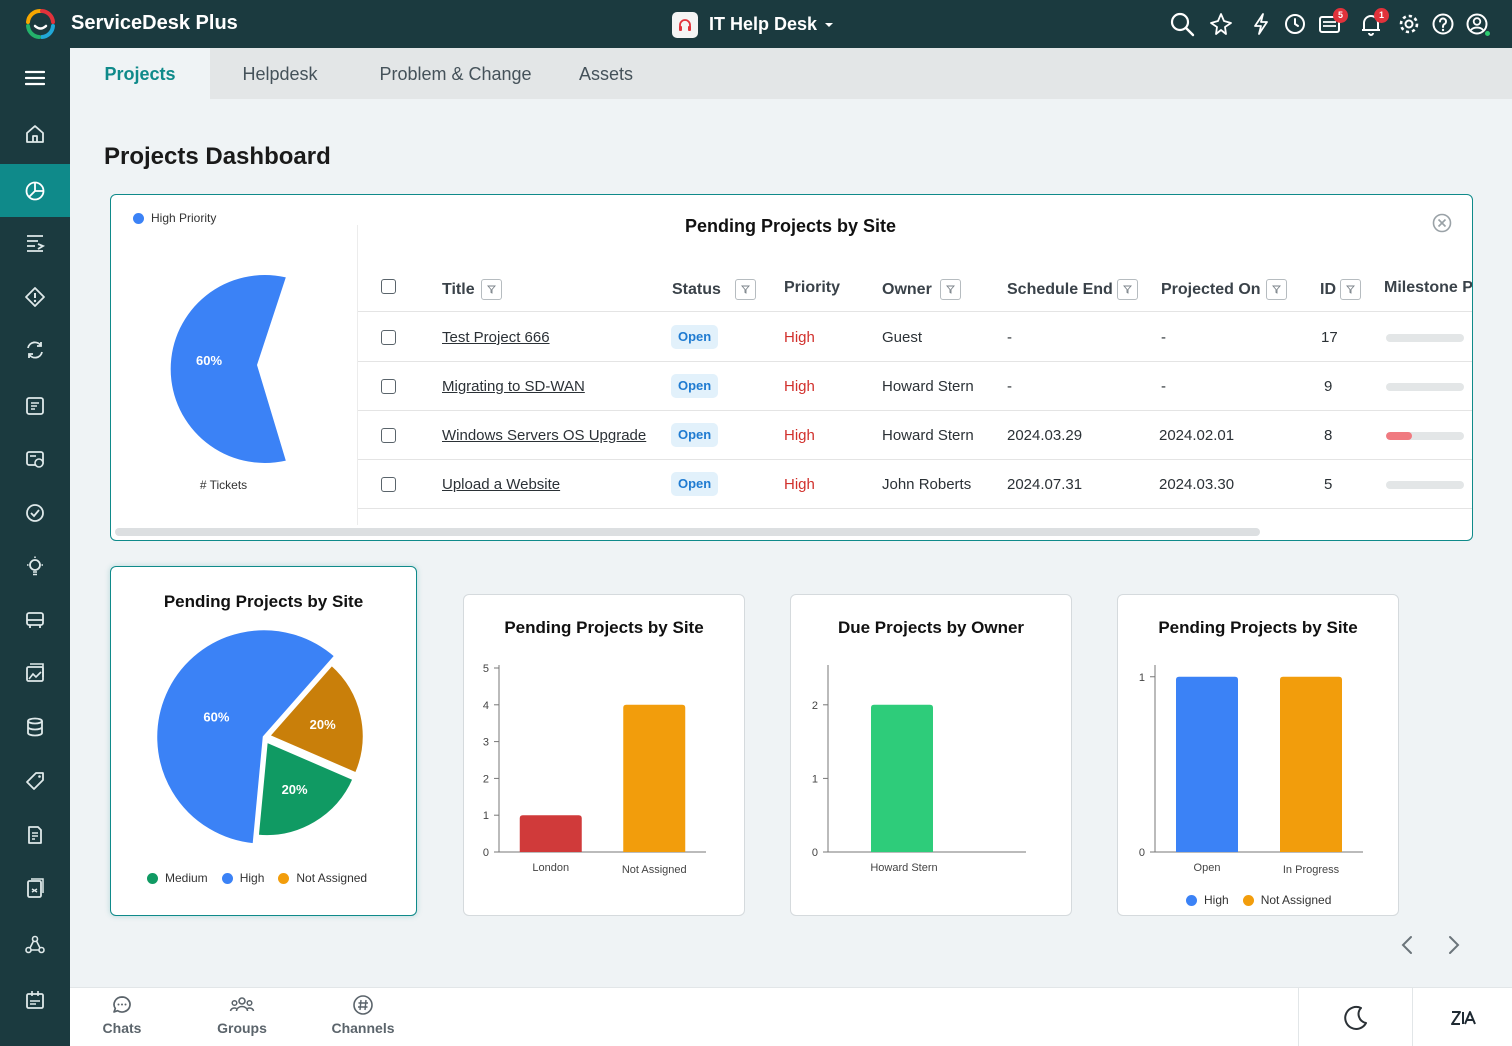 The width and height of the screenshot is (1512, 1046). I want to click on changes-icon, so click(35, 349).